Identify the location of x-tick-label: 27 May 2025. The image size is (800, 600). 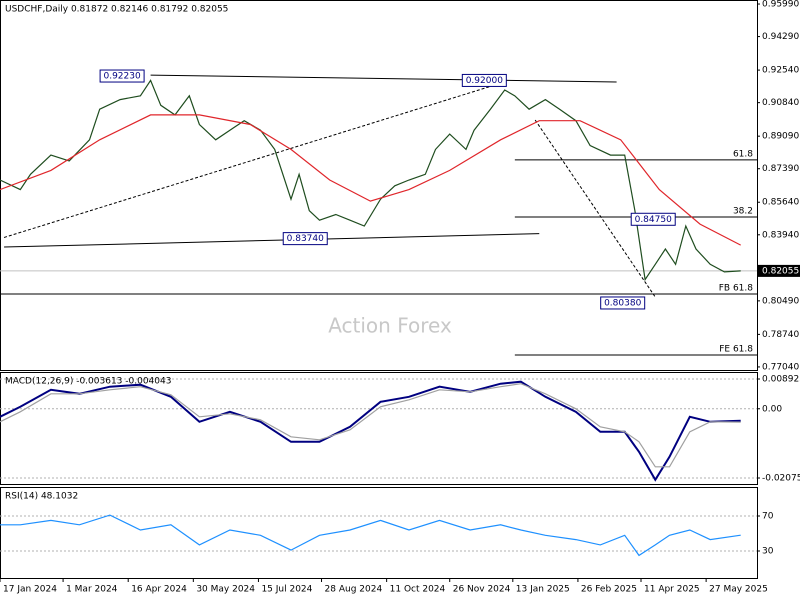
(738, 590).